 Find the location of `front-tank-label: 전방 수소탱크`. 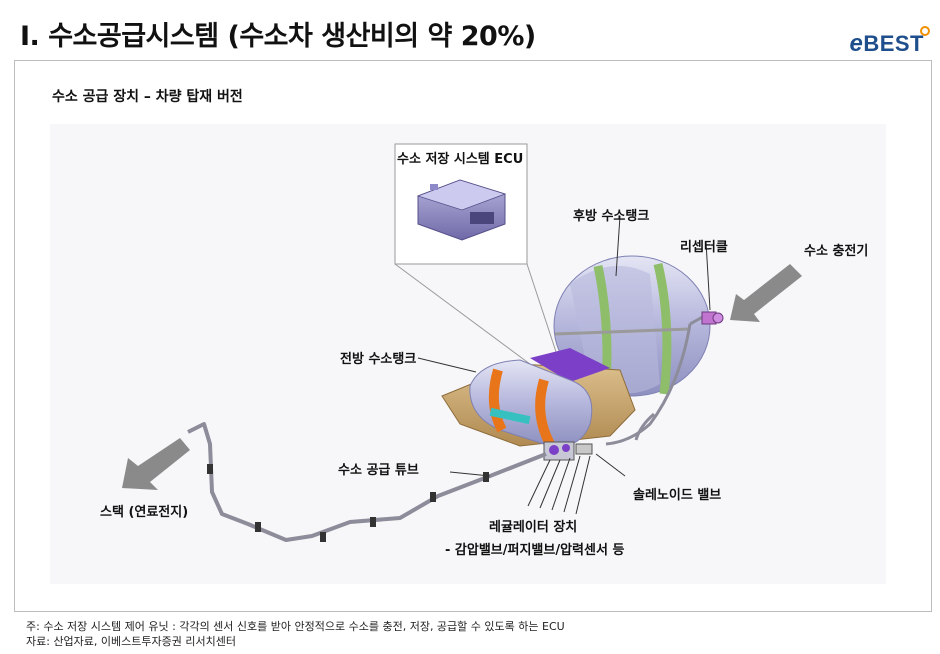

front-tank-label: 전방 수소탱크 is located at coordinates (378, 359).